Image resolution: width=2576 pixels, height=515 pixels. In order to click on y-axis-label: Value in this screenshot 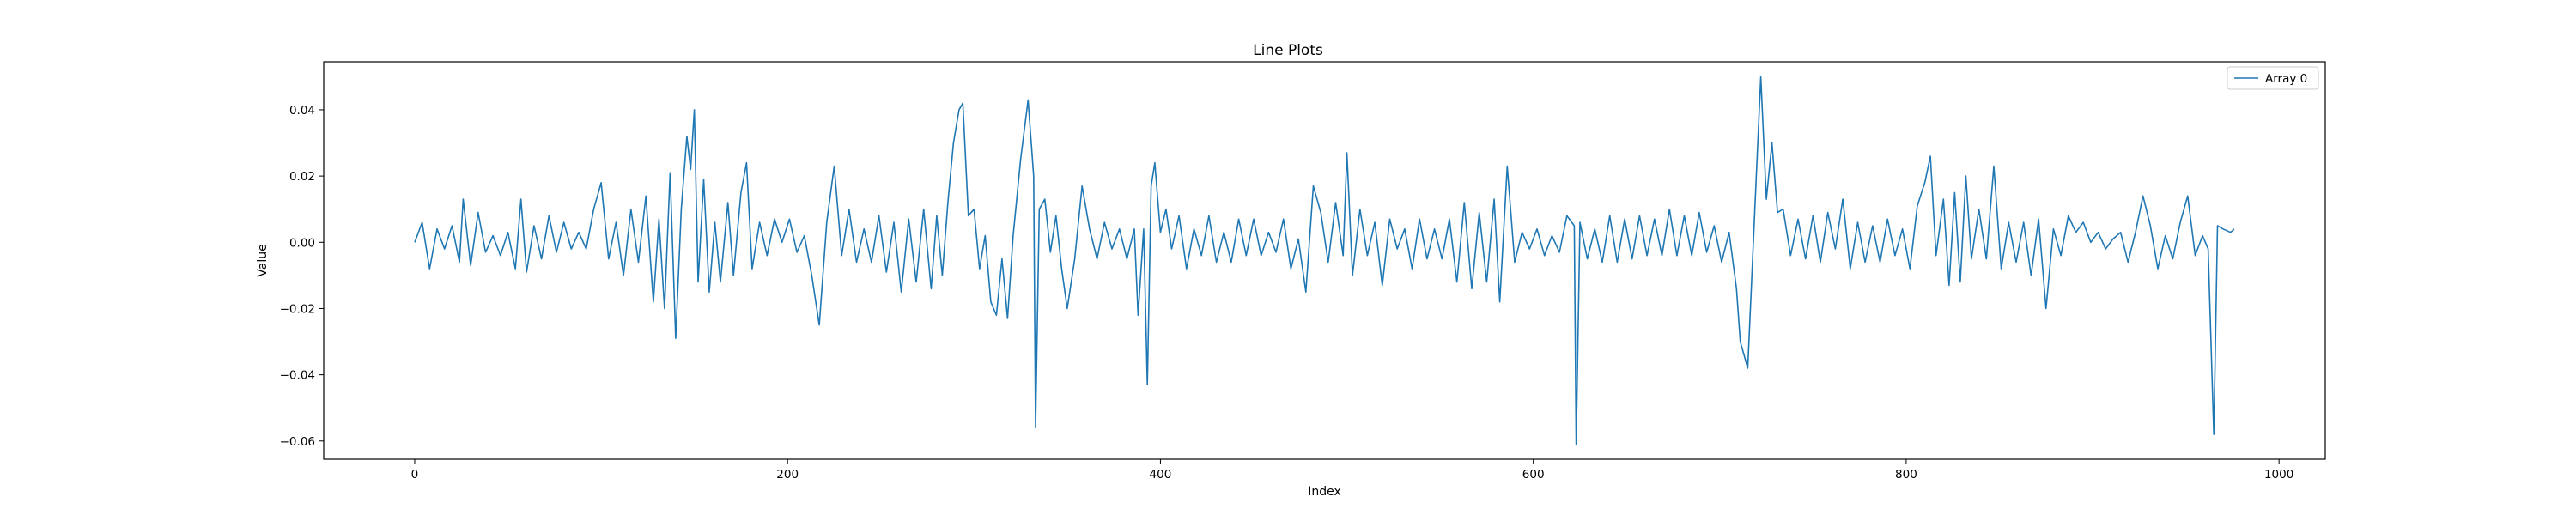, I will do `click(263, 260)`.